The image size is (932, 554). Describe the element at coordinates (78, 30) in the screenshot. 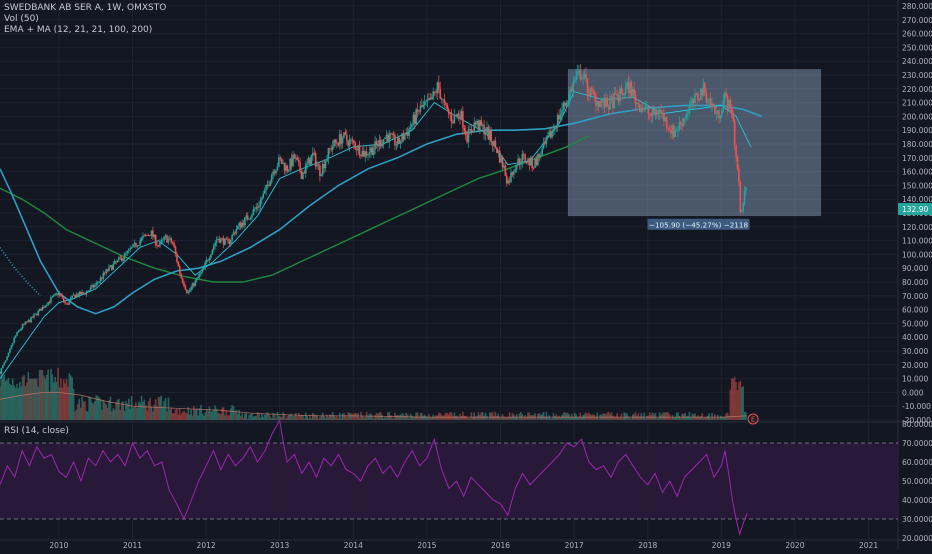

I see `legend-ema-ma: EMA + MA (12, 21, 21, 100, 200)` at that location.